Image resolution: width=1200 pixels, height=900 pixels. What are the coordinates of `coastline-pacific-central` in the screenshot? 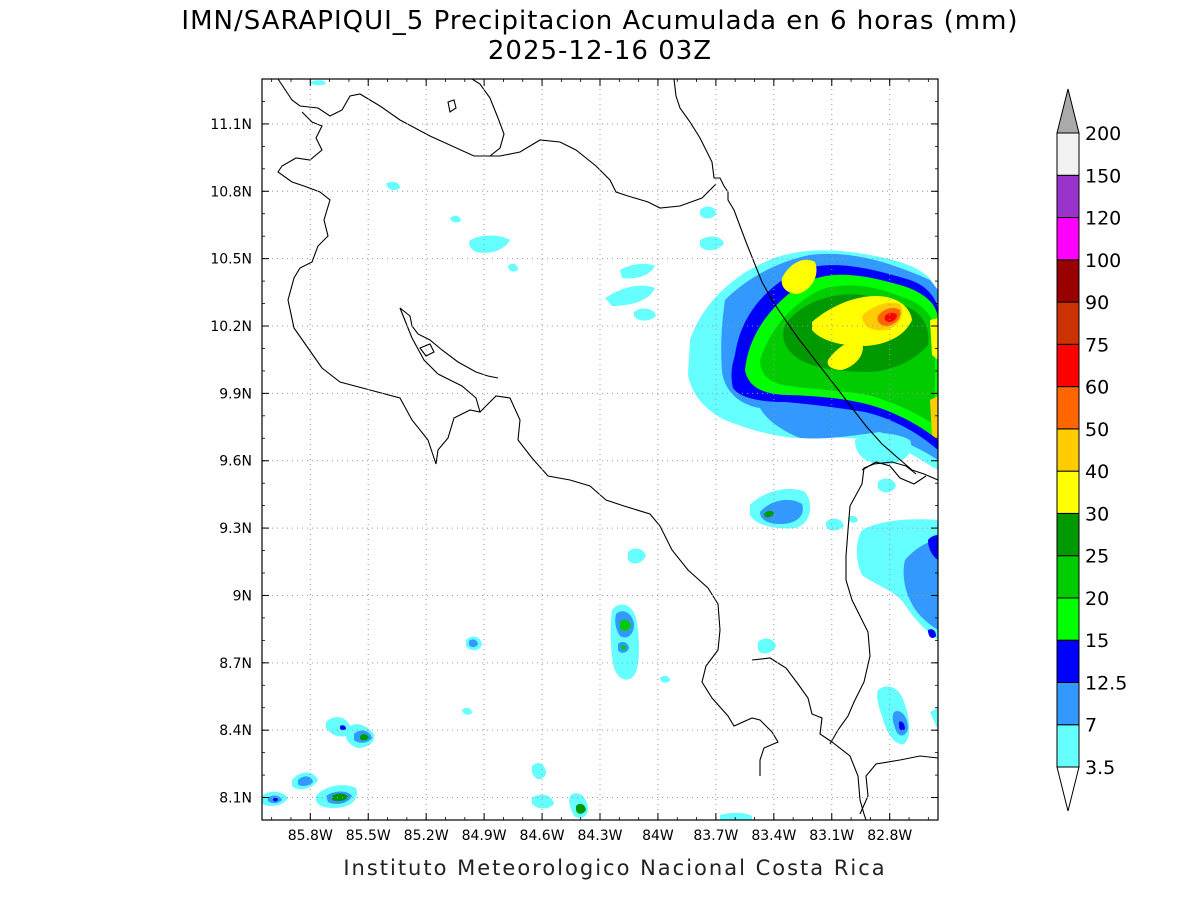 It's located at (629, 585).